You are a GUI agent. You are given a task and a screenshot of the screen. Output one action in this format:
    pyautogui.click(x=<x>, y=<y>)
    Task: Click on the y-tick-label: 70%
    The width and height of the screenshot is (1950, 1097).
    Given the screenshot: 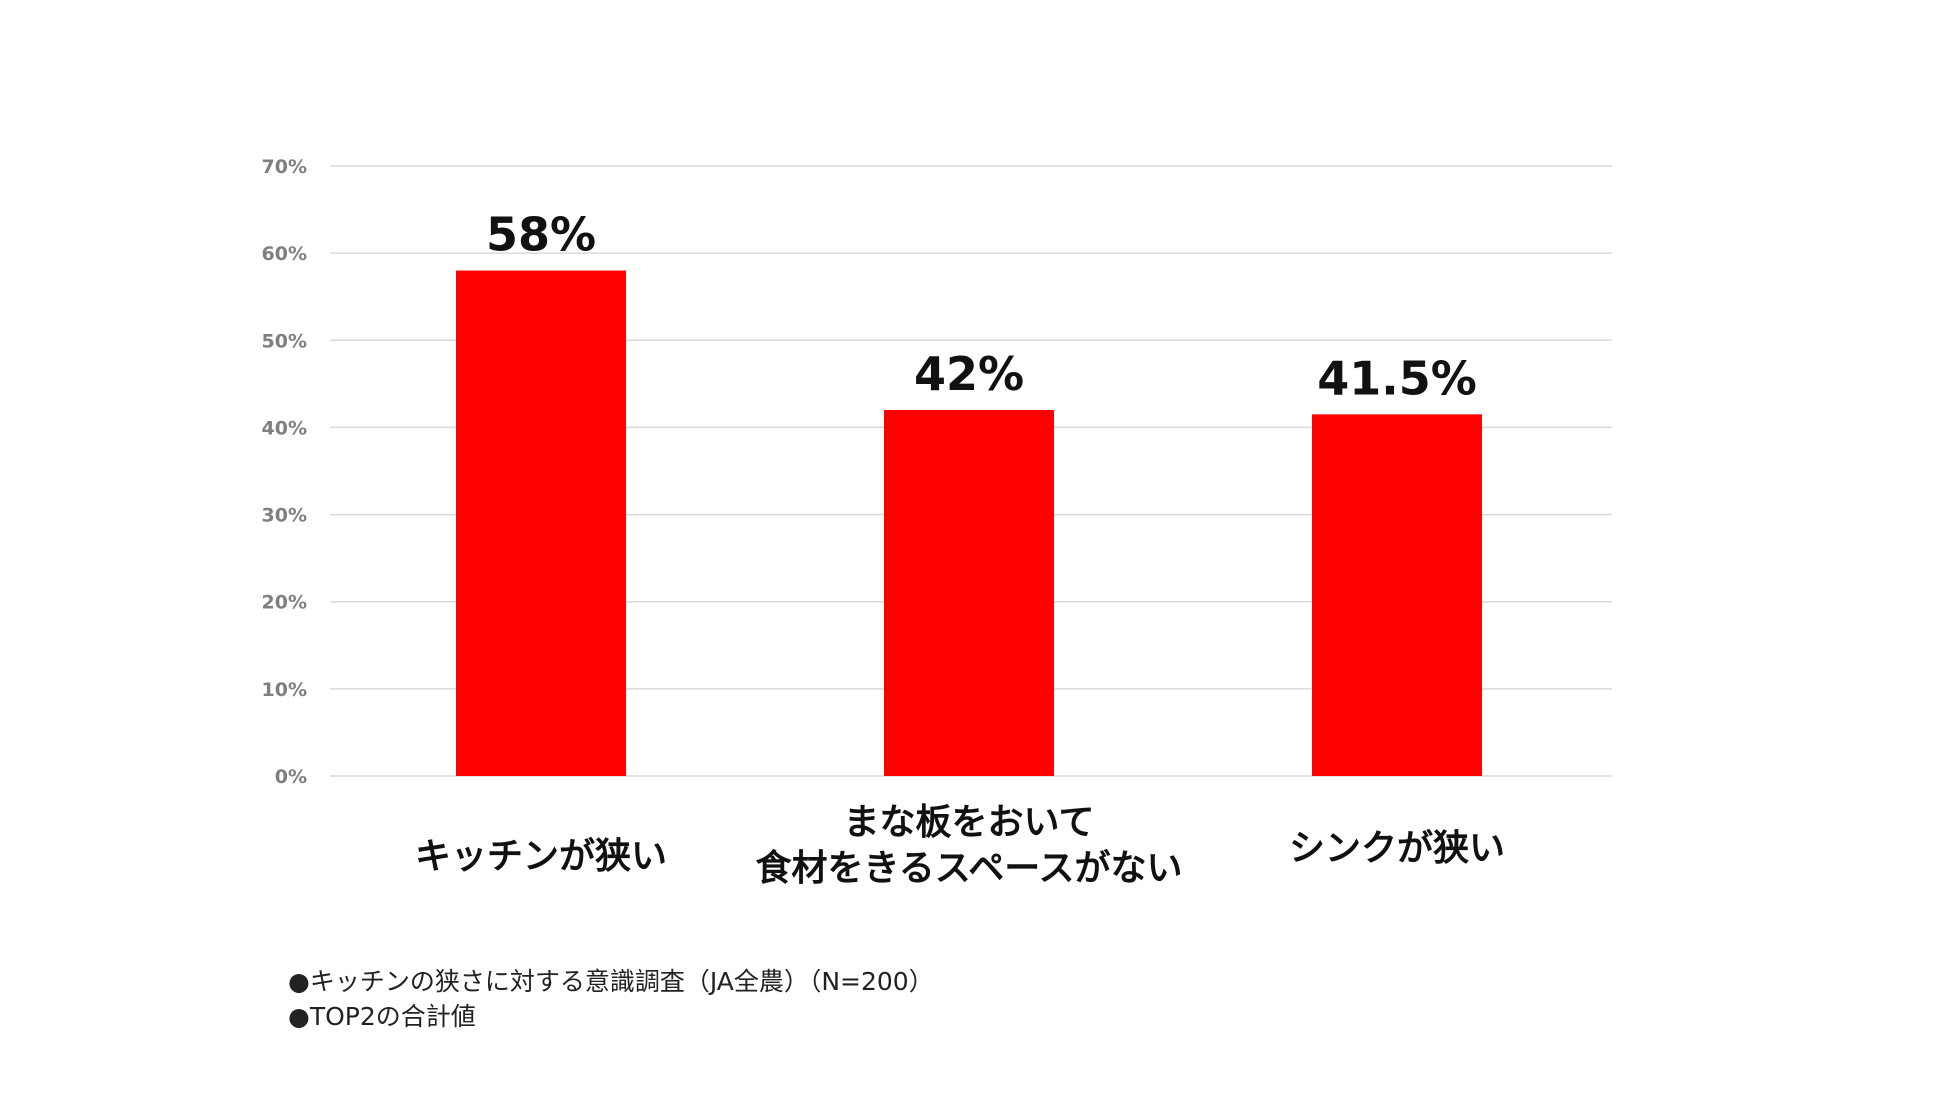 What is the action you would take?
    pyautogui.click(x=284, y=167)
    